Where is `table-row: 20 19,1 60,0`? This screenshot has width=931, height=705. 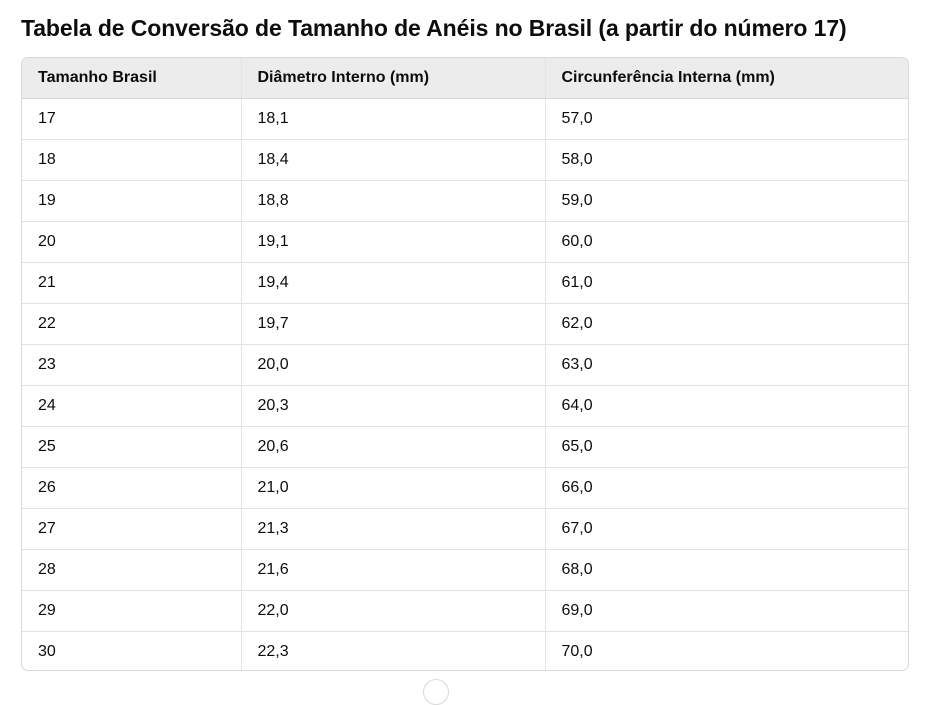 table-row: 20 19,1 60,0 is located at coordinates (465, 241).